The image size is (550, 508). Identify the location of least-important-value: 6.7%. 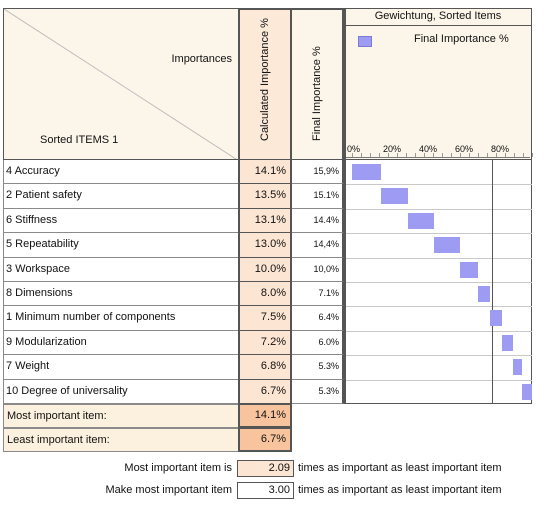
(265, 440).